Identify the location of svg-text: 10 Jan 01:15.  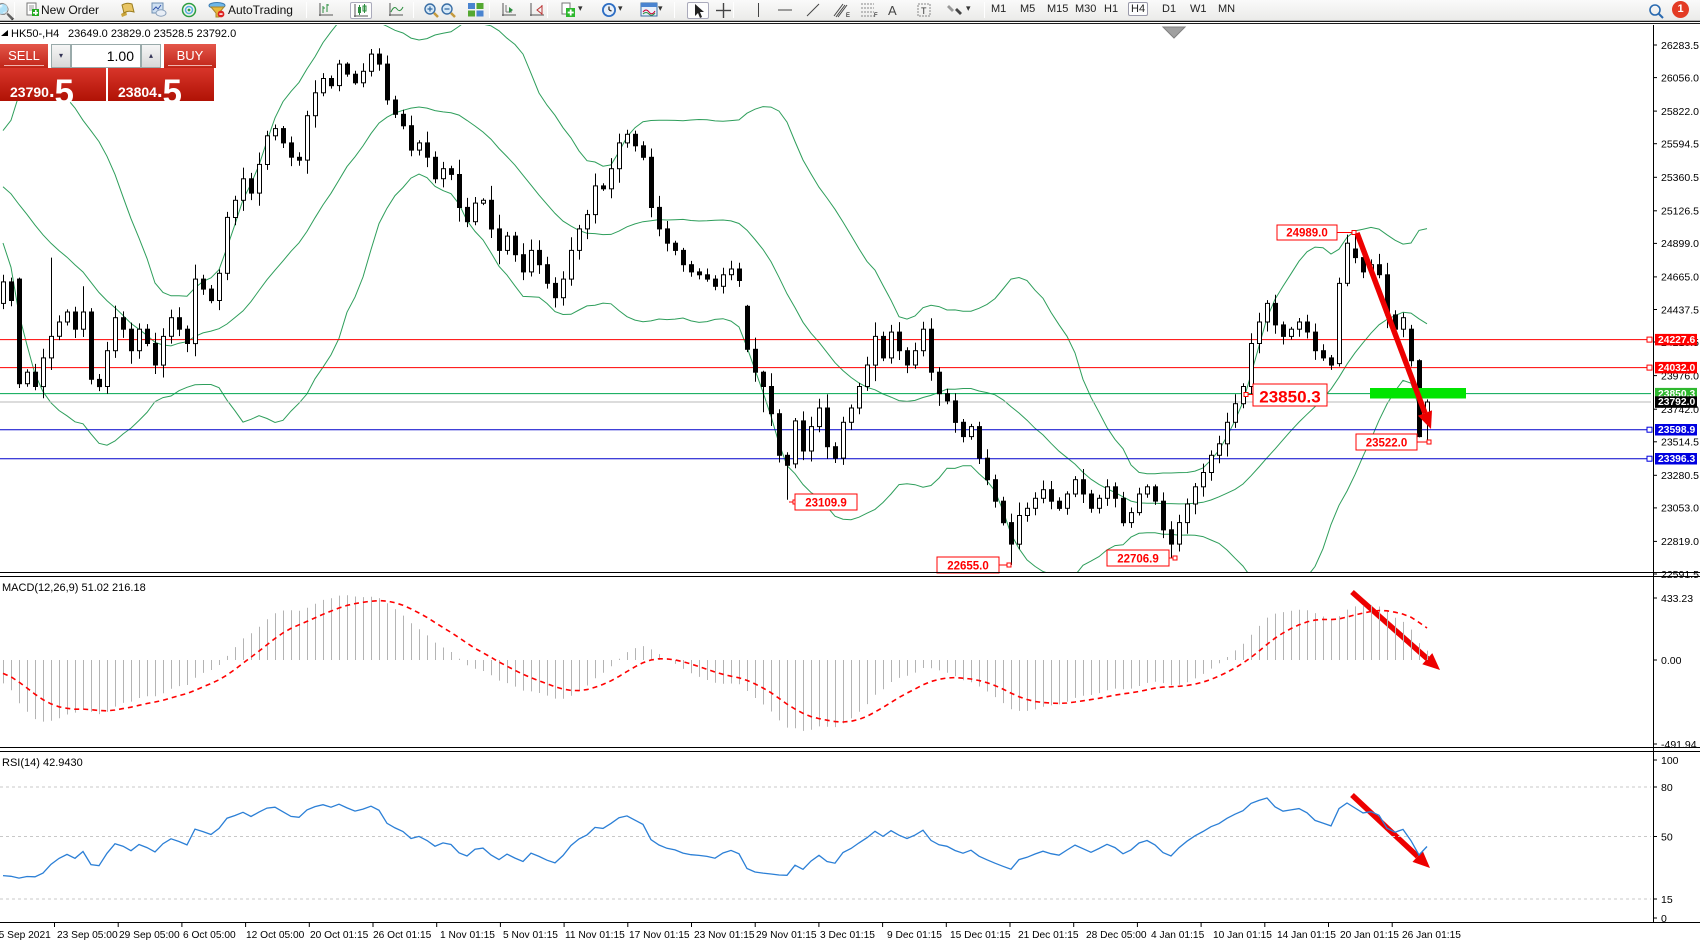
(1242, 935).